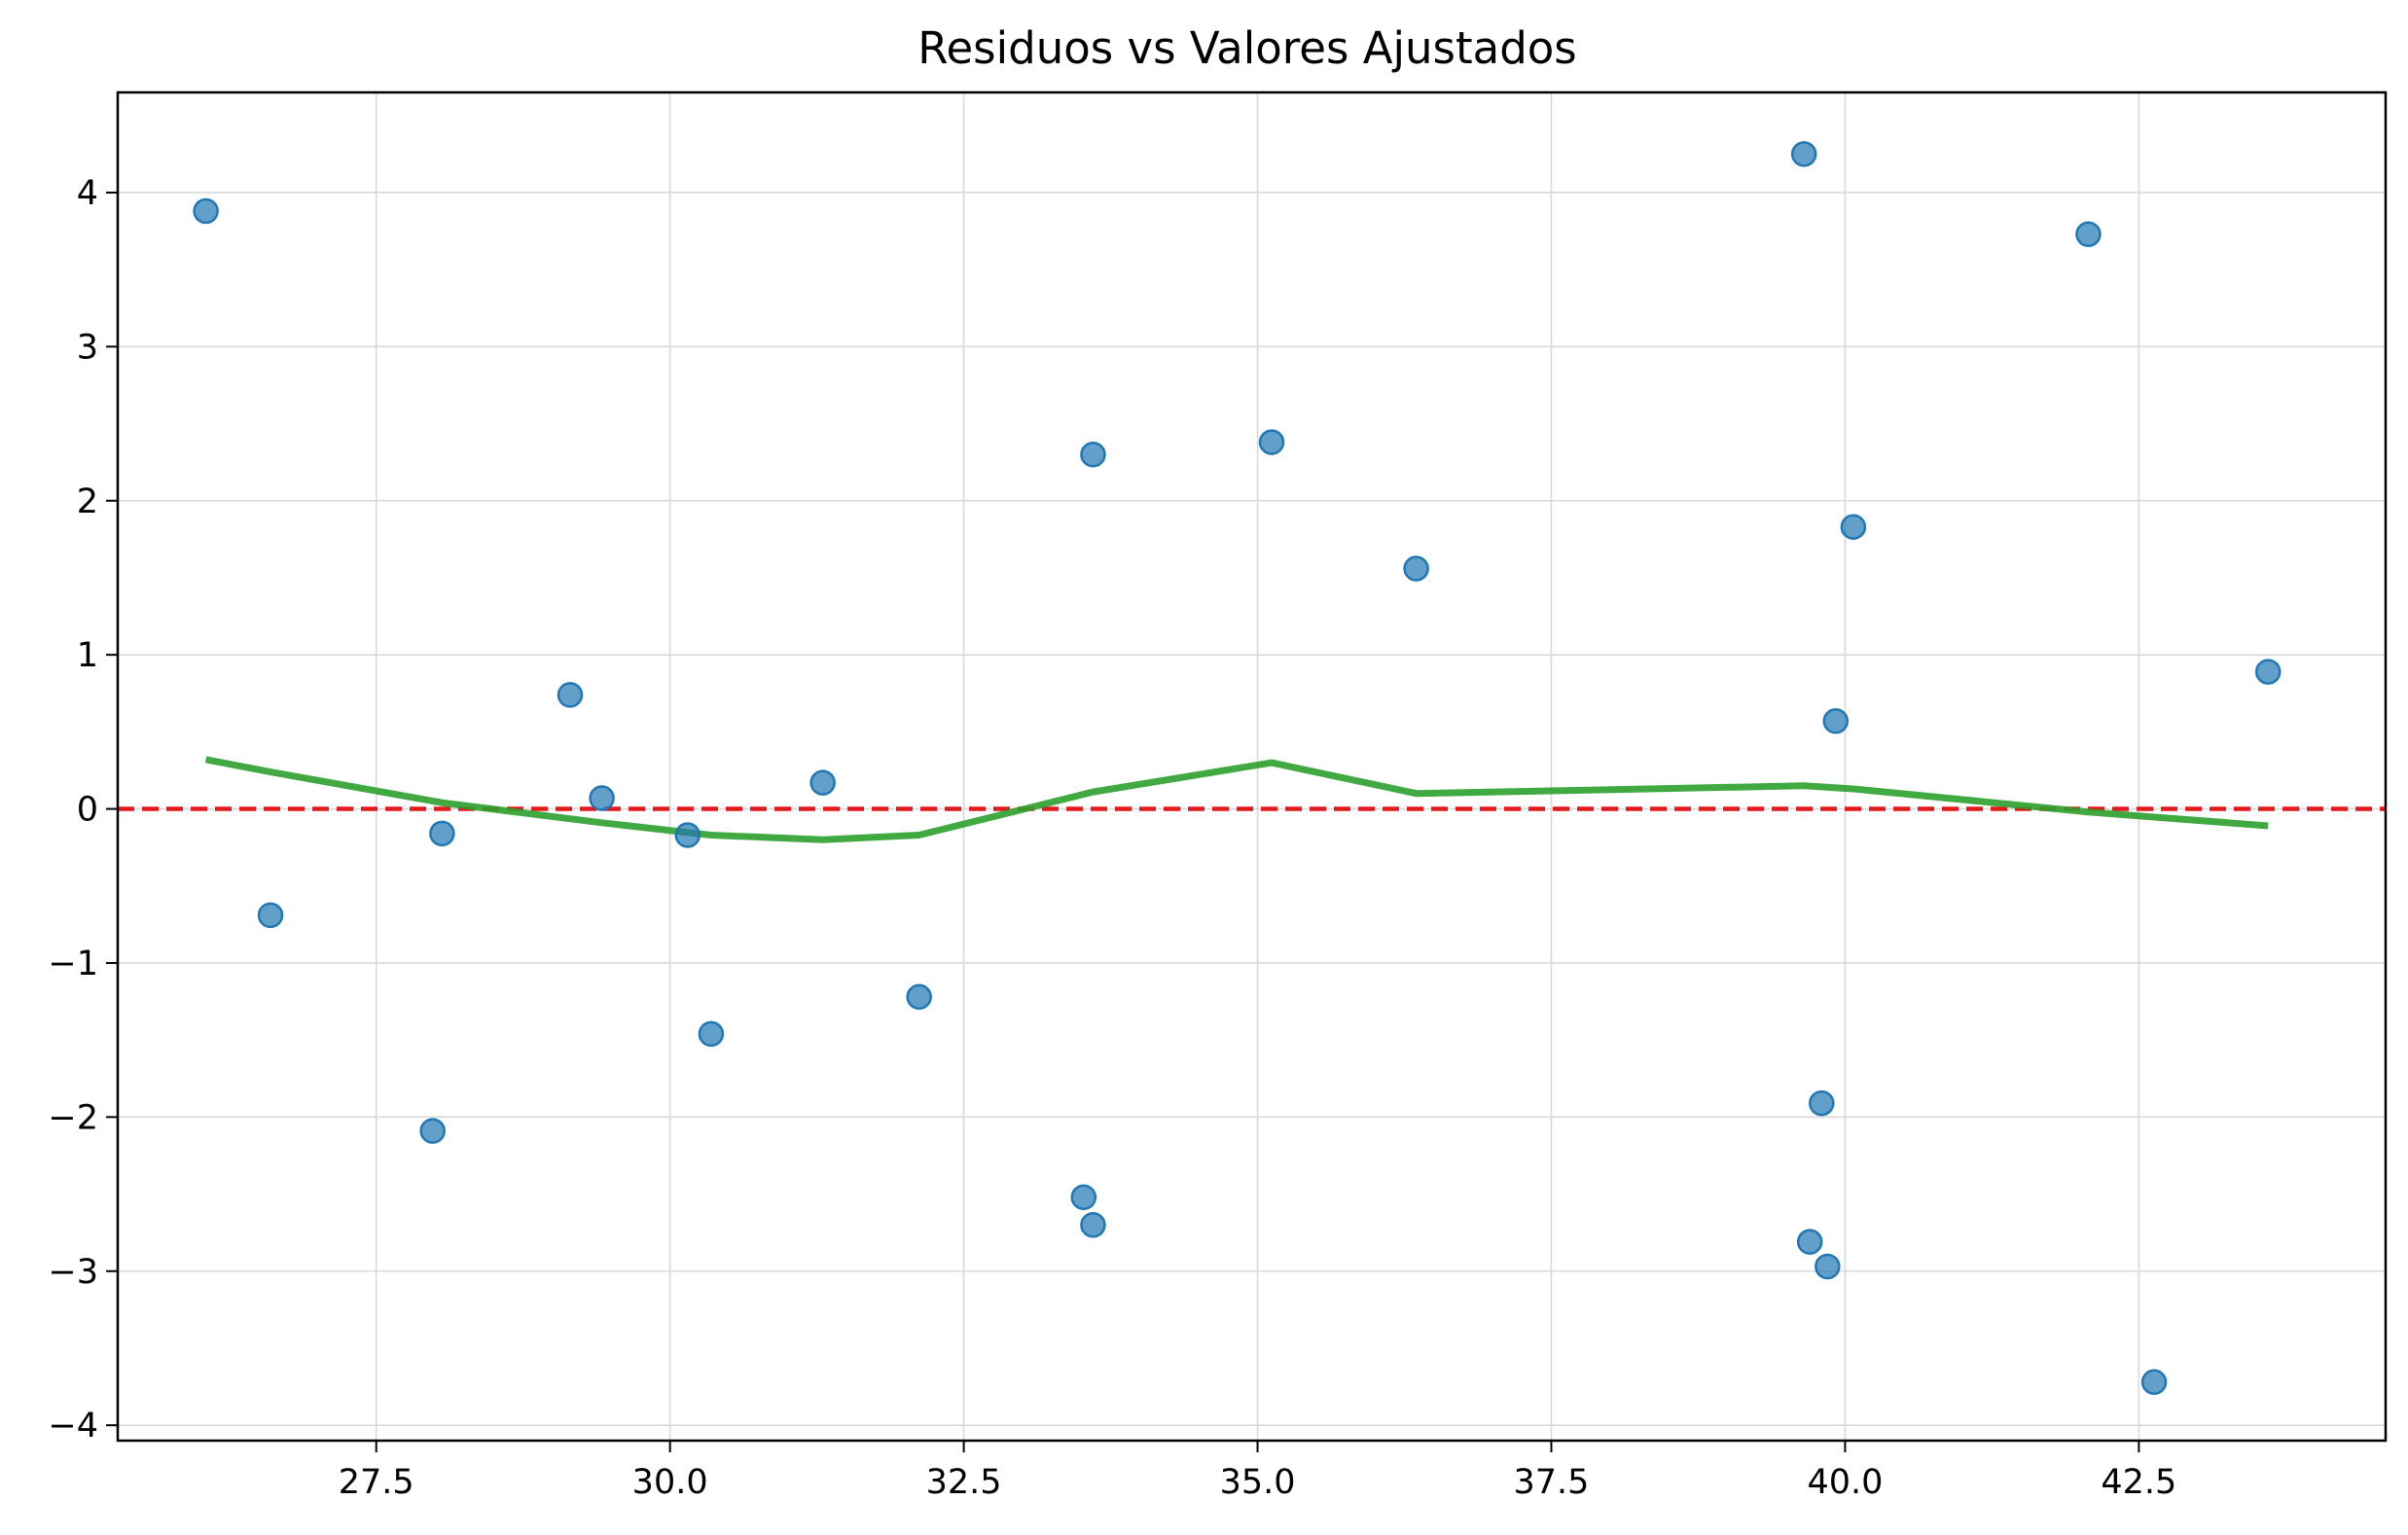 This screenshot has height=1535, width=2408. What do you see at coordinates (376, 1482) in the screenshot?
I see `x-tick-label: 27.5` at bounding box center [376, 1482].